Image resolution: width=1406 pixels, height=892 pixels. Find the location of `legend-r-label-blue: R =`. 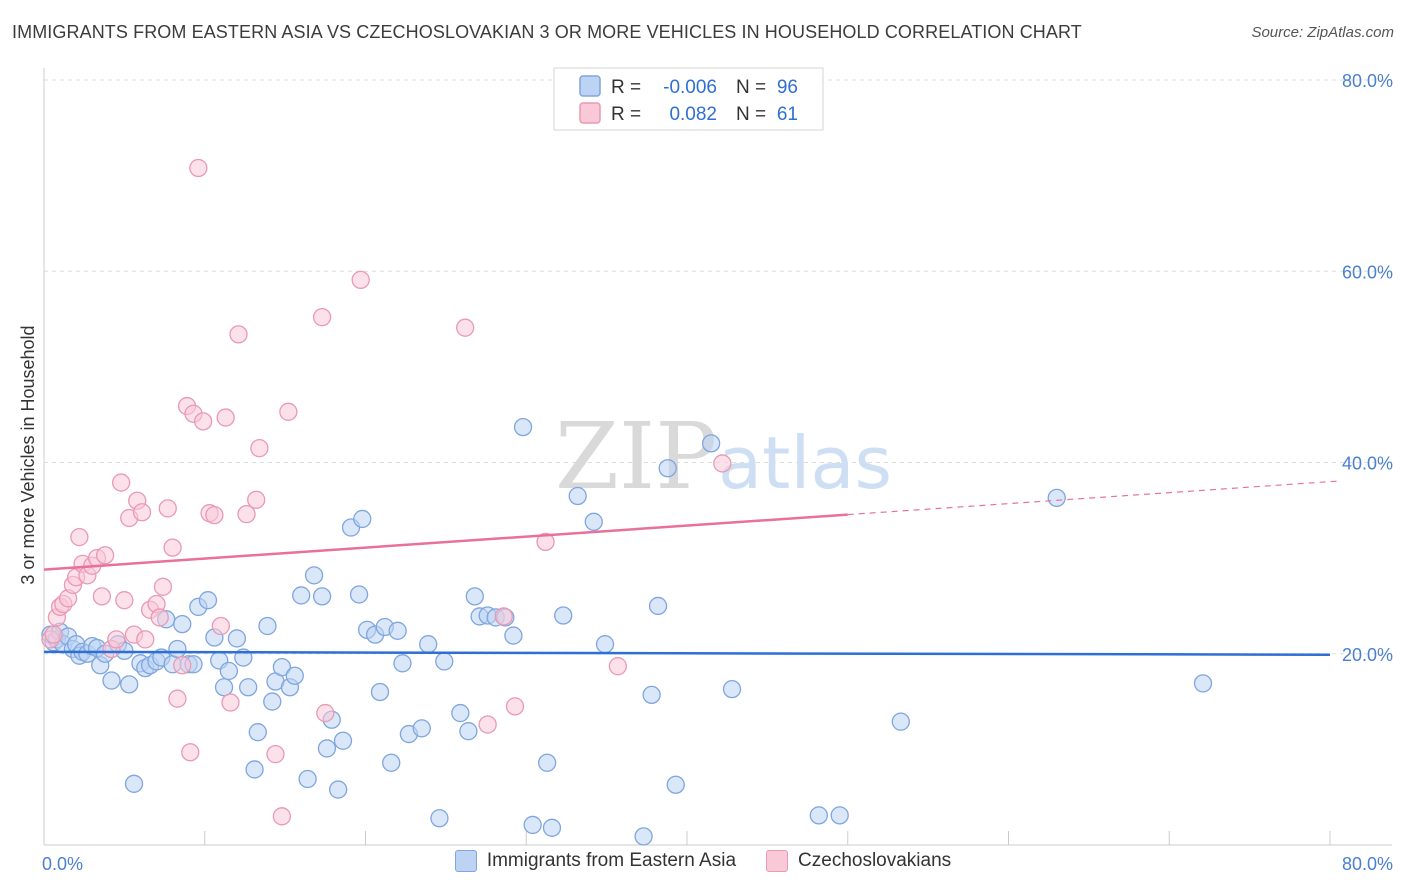

legend-r-label-blue: R = is located at coordinates (626, 87).